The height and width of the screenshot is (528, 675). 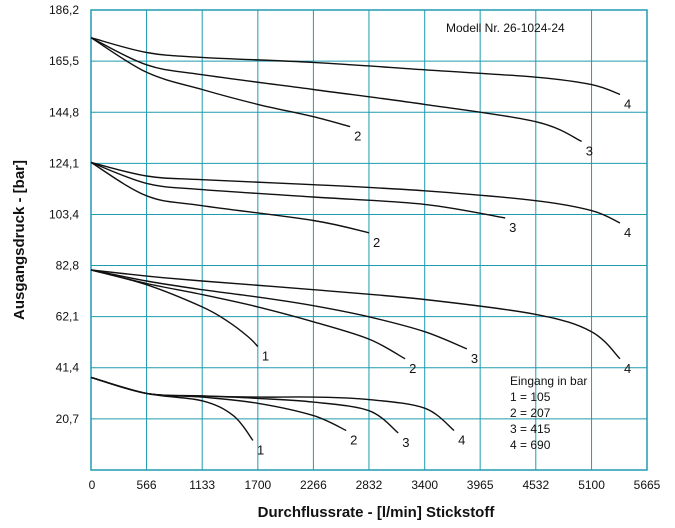 What do you see at coordinates (530, 429) in the screenshot?
I see `legend-item-3: 3 = 415` at bounding box center [530, 429].